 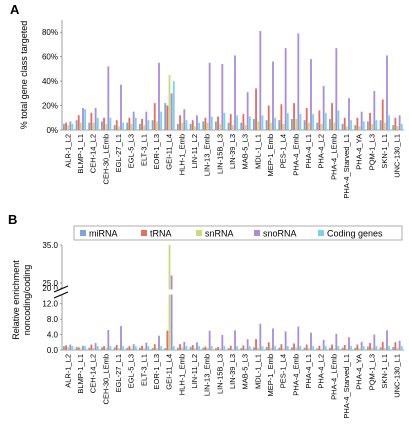 What do you see at coordinates (295, 155) in the screenshot?
I see `x-category-label-a: PHA-4_Emb` at bounding box center [295, 155].